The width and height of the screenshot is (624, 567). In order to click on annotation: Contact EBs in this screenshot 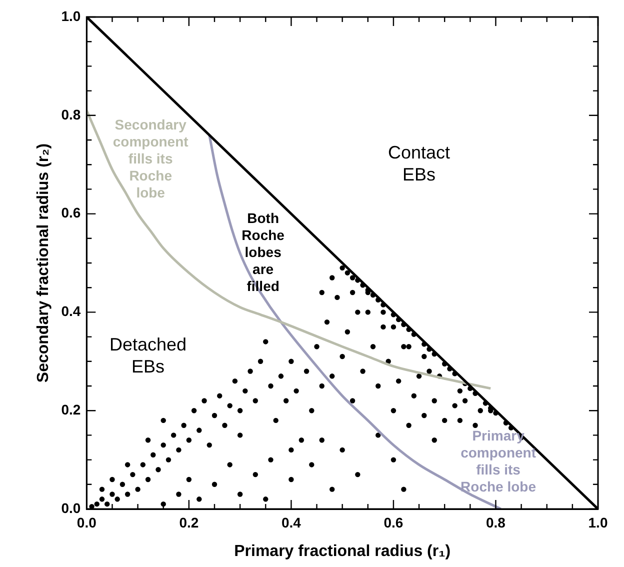, I will do `click(419, 163)`.